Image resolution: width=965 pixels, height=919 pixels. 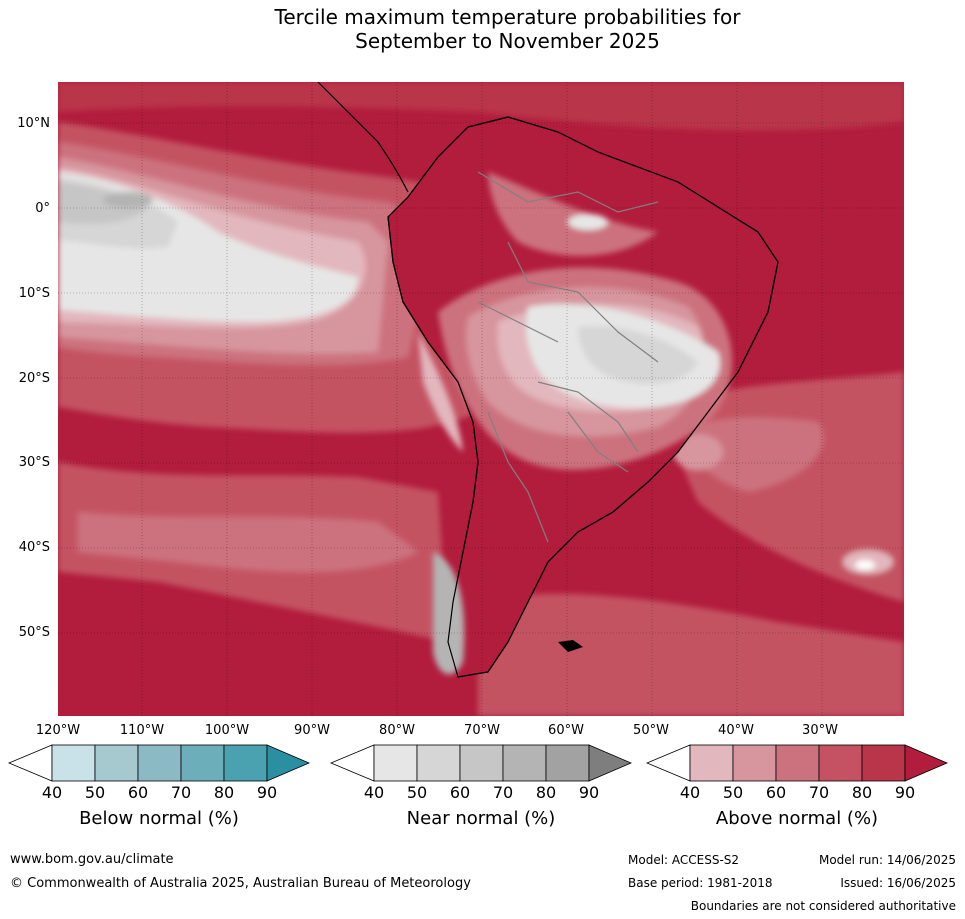 I want to click on lon-label-70w: 70°W, so click(x=482, y=730).